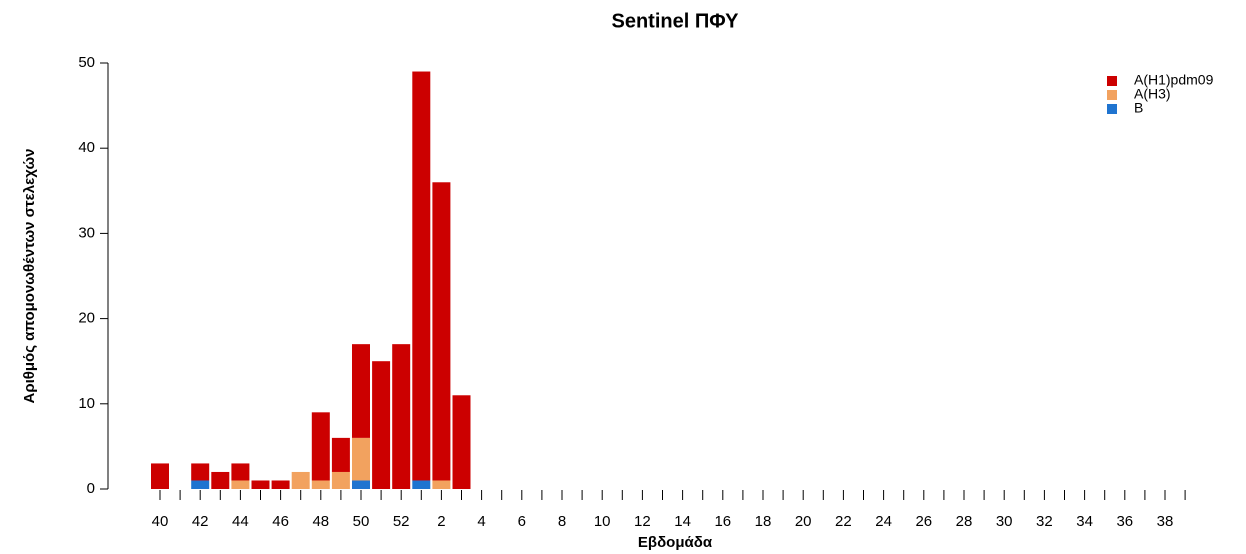 The width and height of the screenshot is (1246, 554). Describe the element at coordinates (843, 521) in the screenshot. I see `x-tick-label: 22` at that location.